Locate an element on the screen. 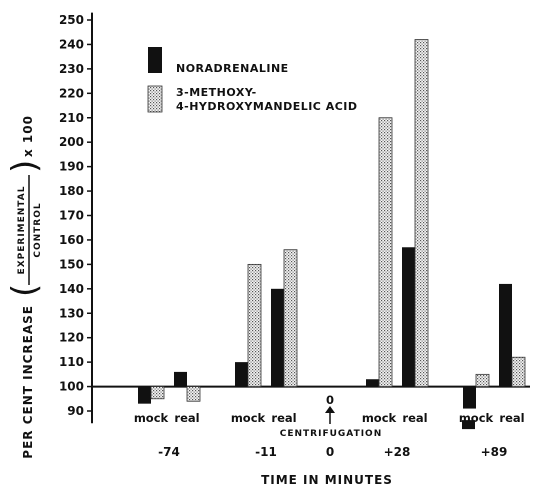 The height and width of the screenshot is (489, 555). bar--74-real-series2 is located at coordinates (193, 394).